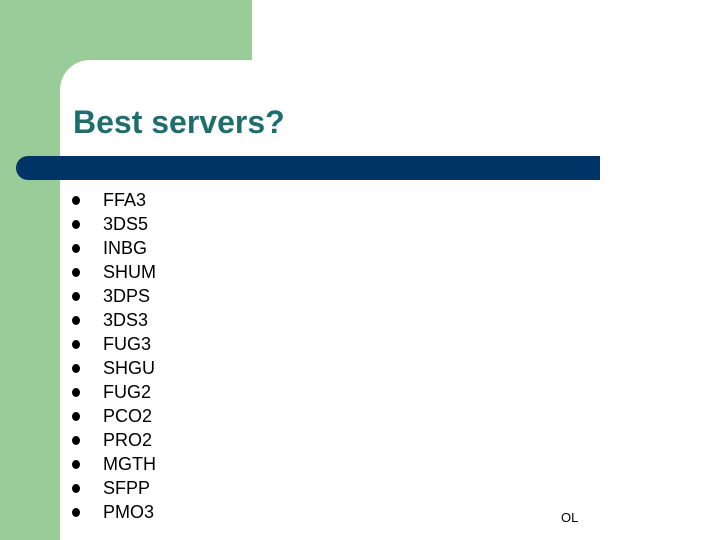  I want to click on list-item: INBG, so click(114, 248).